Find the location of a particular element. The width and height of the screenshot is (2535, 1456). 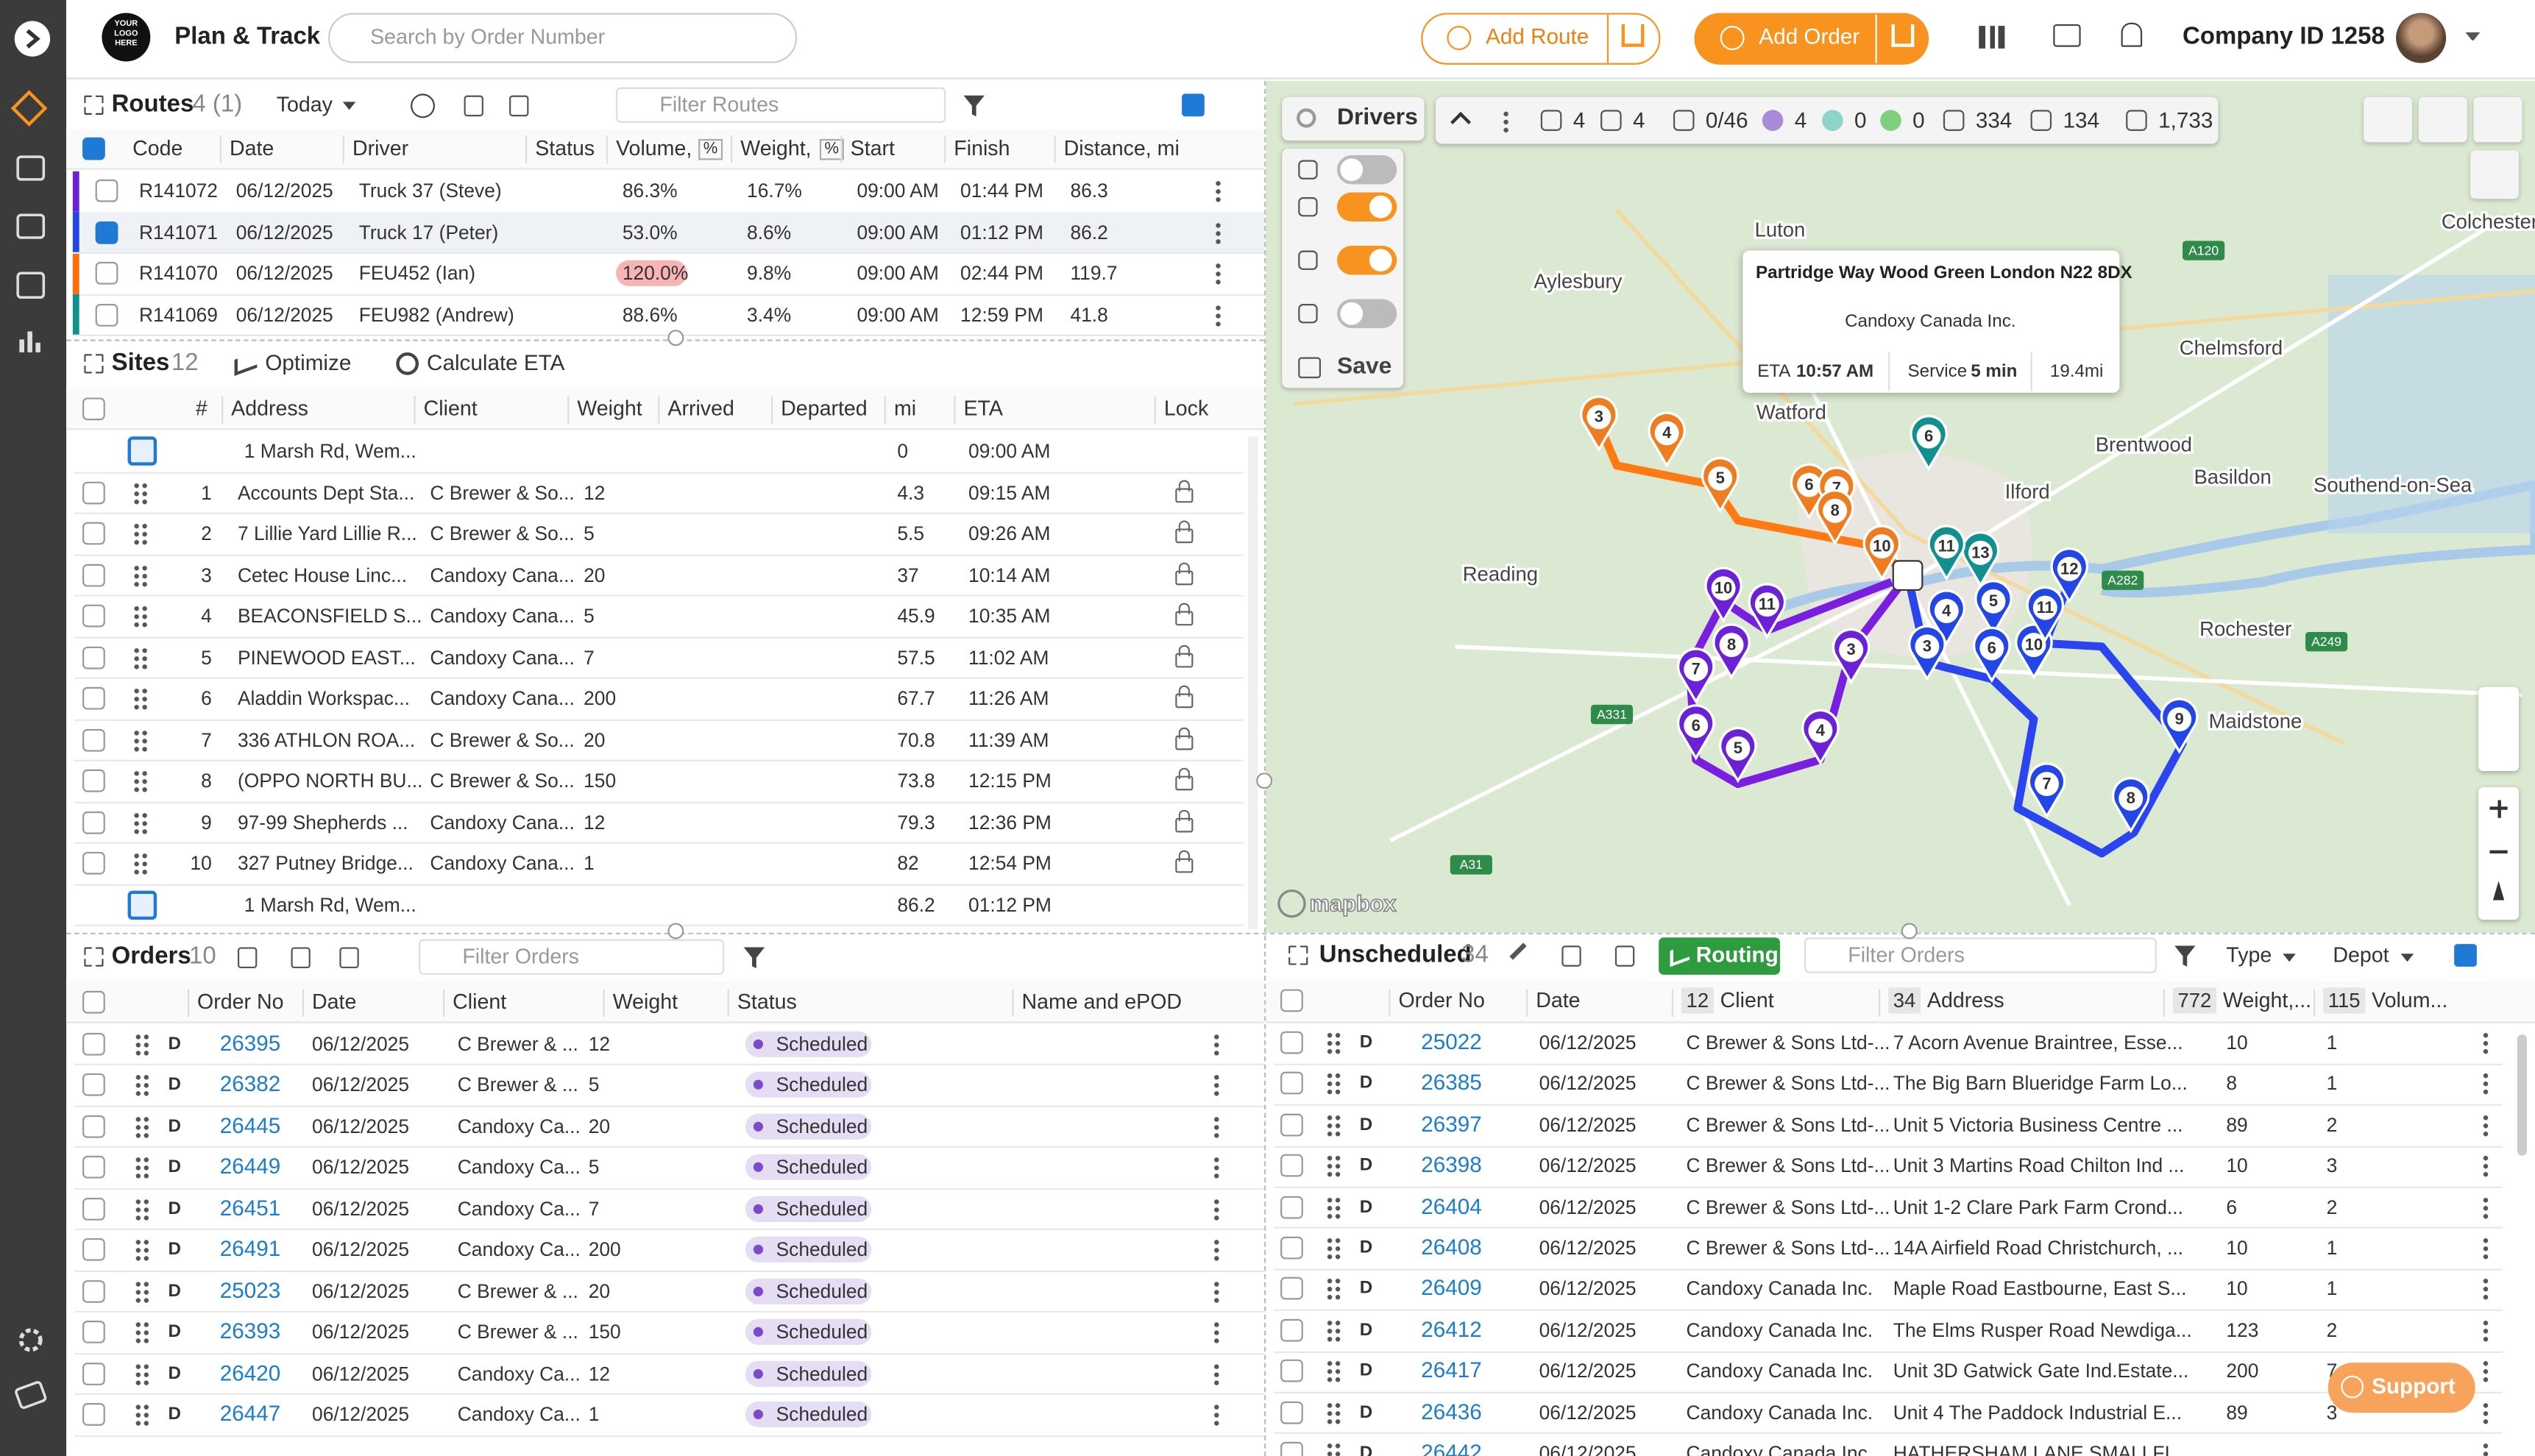

order-link: 26436 is located at coordinates (1451, 1411).